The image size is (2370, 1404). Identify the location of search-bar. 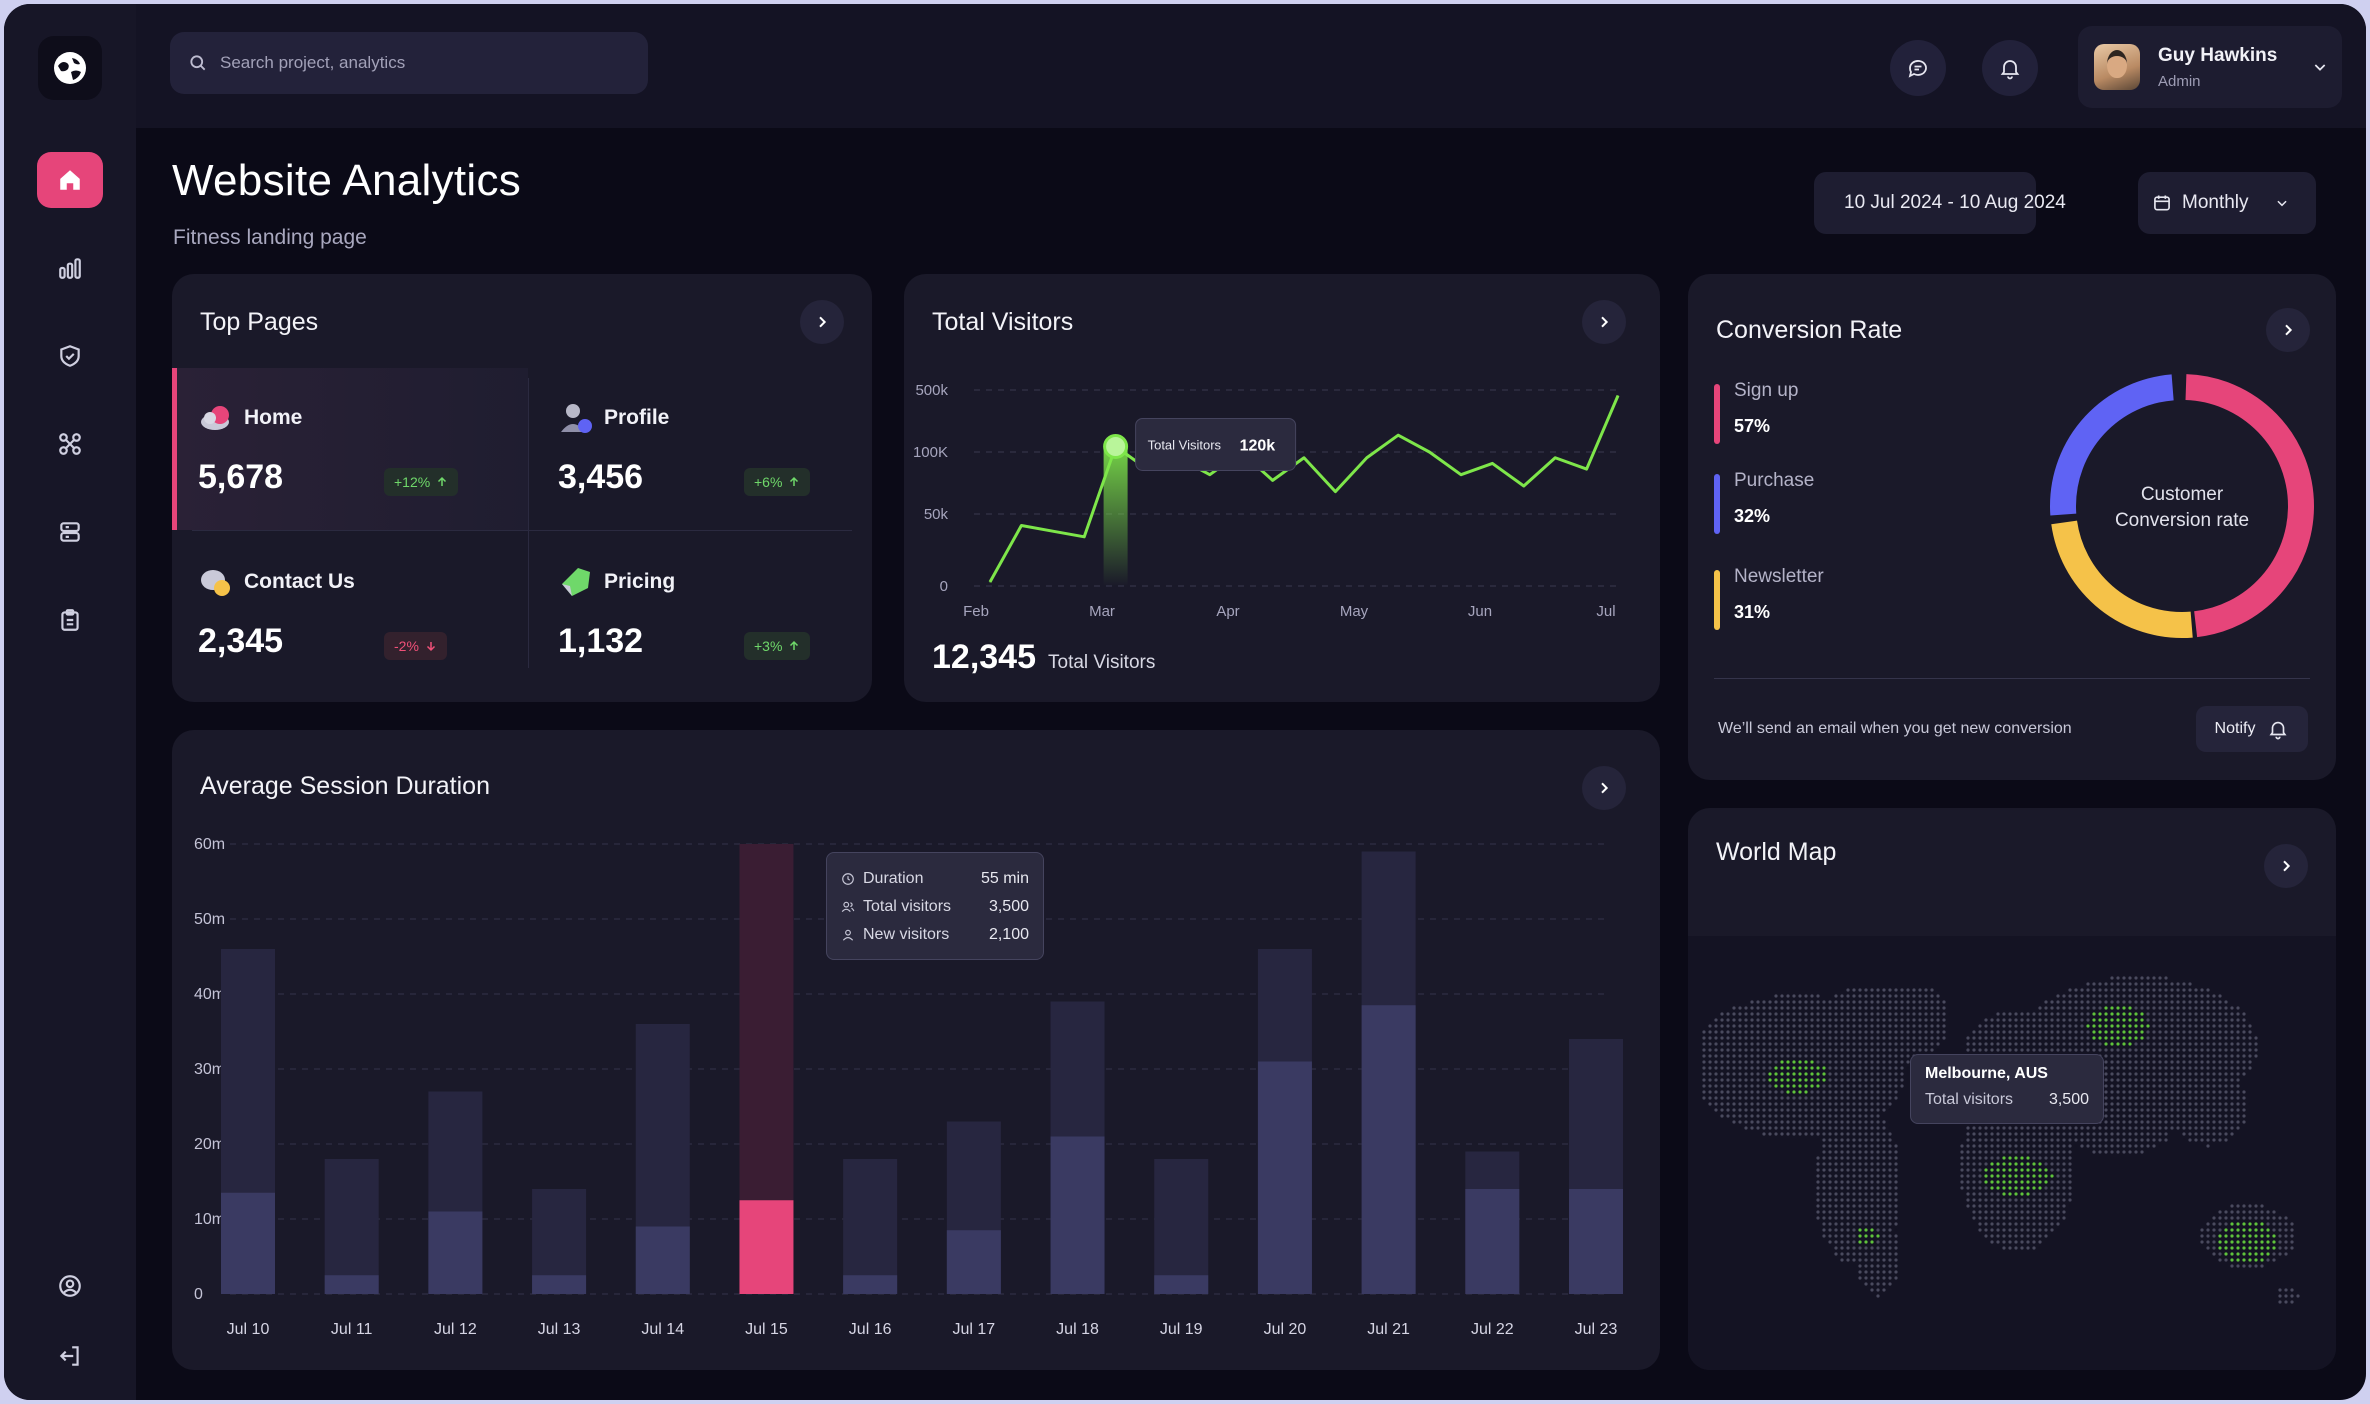
(409, 63).